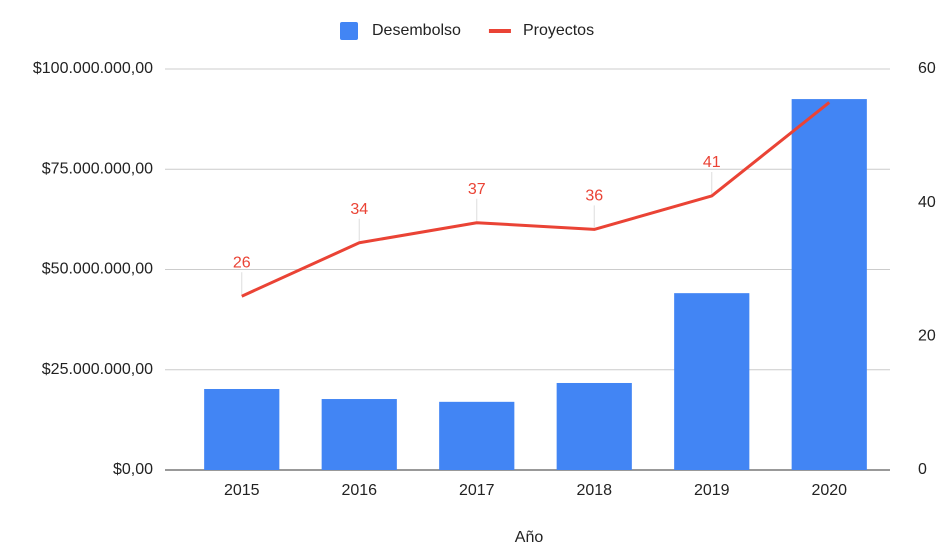 The width and height of the screenshot is (942, 545). Describe the element at coordinates (829, 490) in the screenshot. I see `x-tick-label: 2020` at that location.